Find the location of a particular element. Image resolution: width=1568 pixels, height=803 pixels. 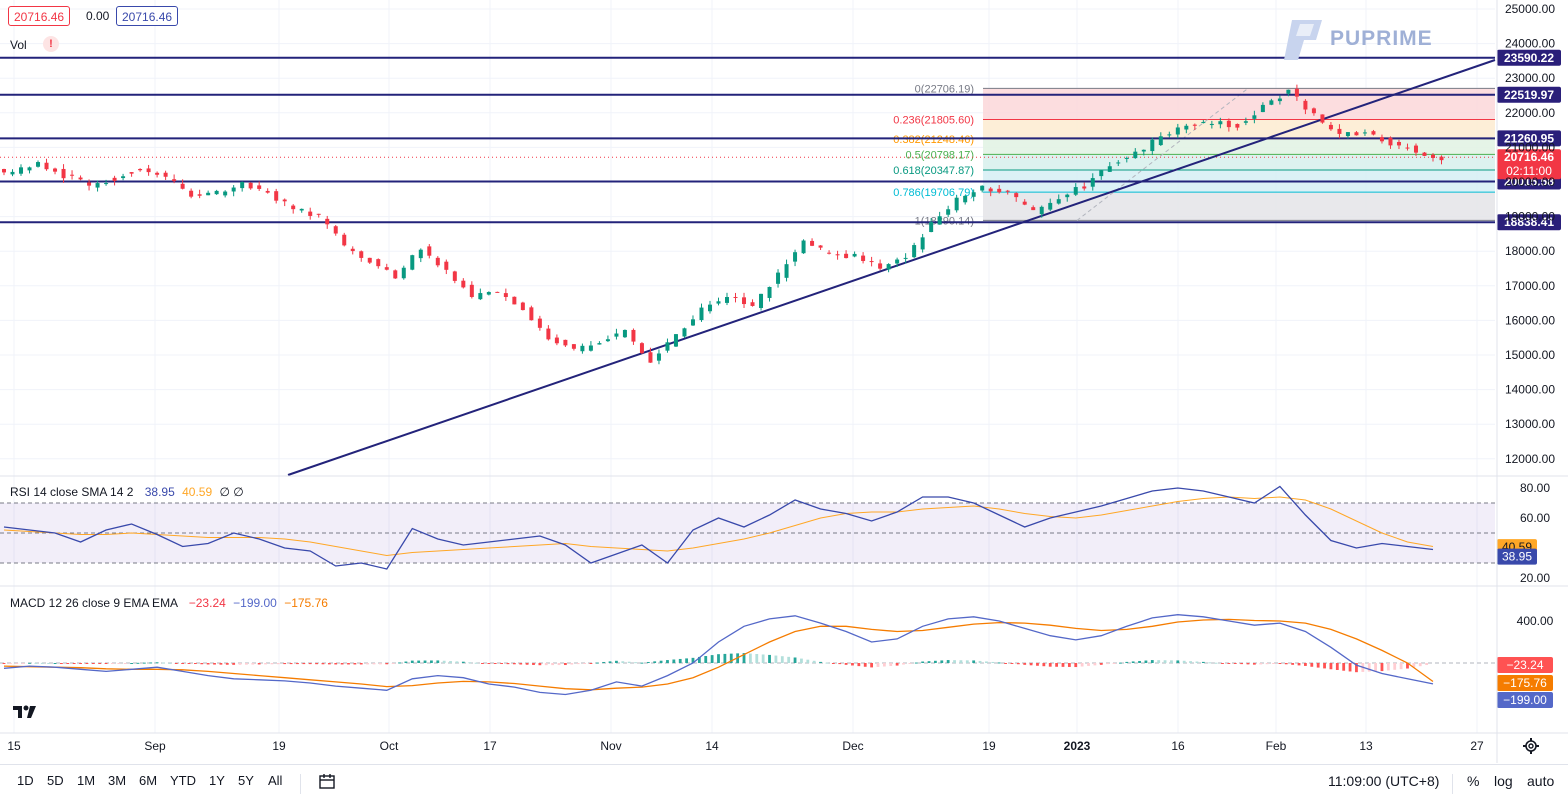

clock: 11:09:00 (UTC+8) is located at coordinates (1384, 781).